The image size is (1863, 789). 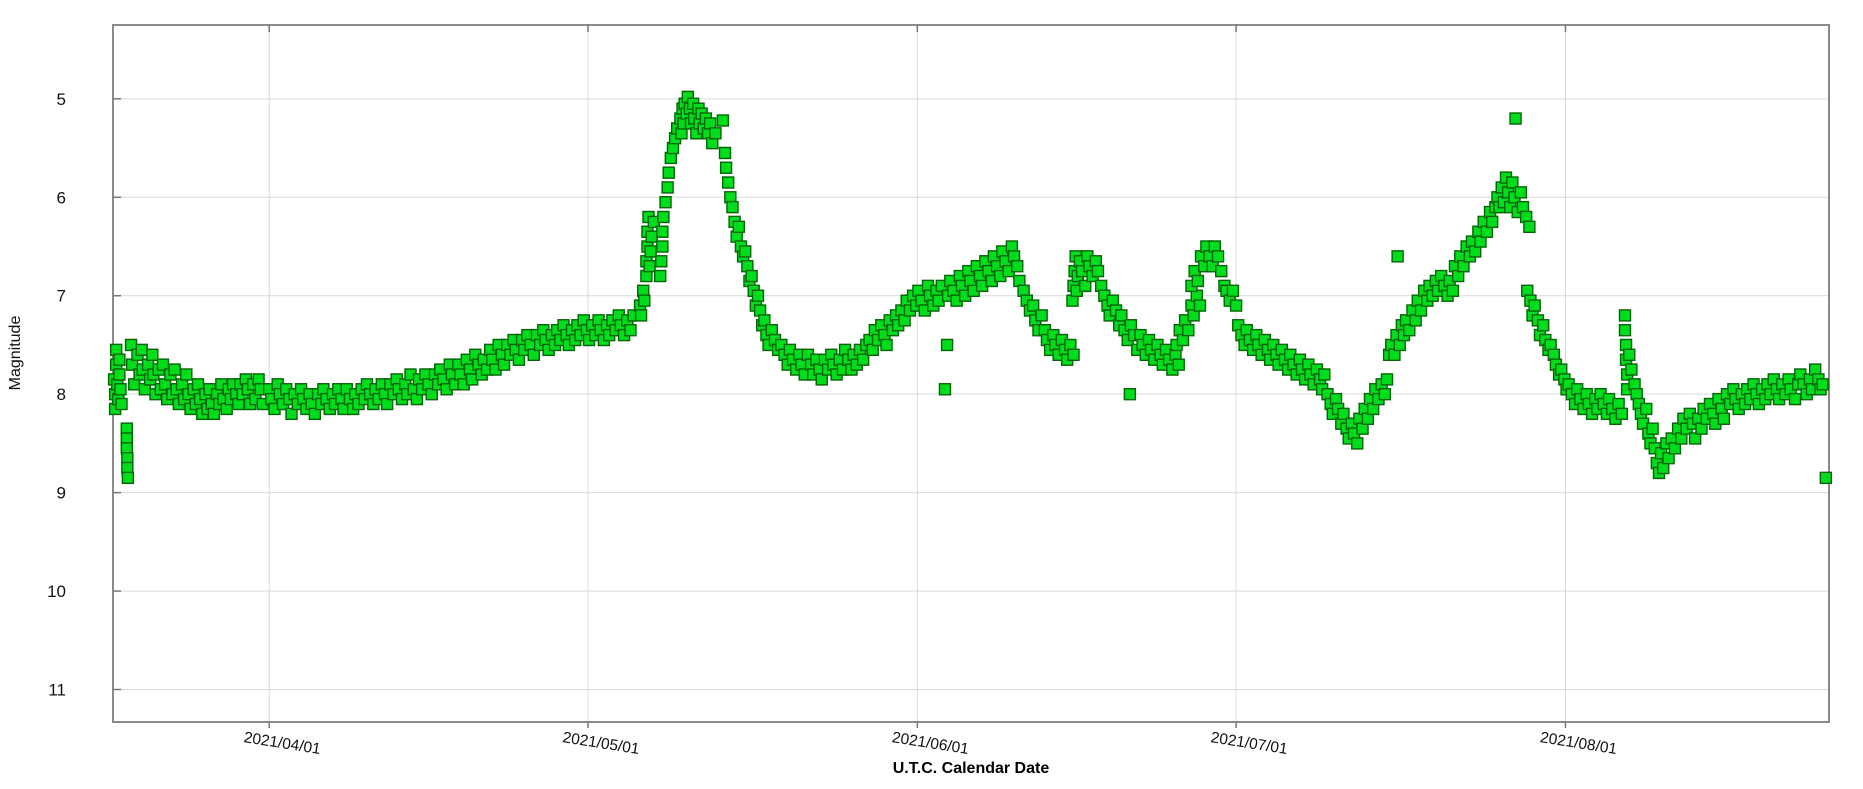 I want to click on y-tick-label: 9, so click(x=61, y=493).